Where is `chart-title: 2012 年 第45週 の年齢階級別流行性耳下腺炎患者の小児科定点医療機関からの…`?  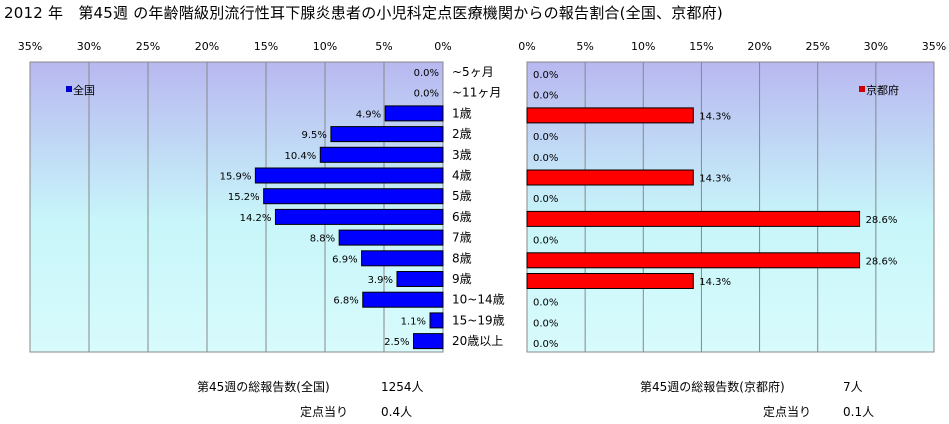
chart-title: 2012 年 第45週 の年齢階級別流行性耳下腺炎患者の小児科定点医療機関からの… is located at coordinates (363, 13).